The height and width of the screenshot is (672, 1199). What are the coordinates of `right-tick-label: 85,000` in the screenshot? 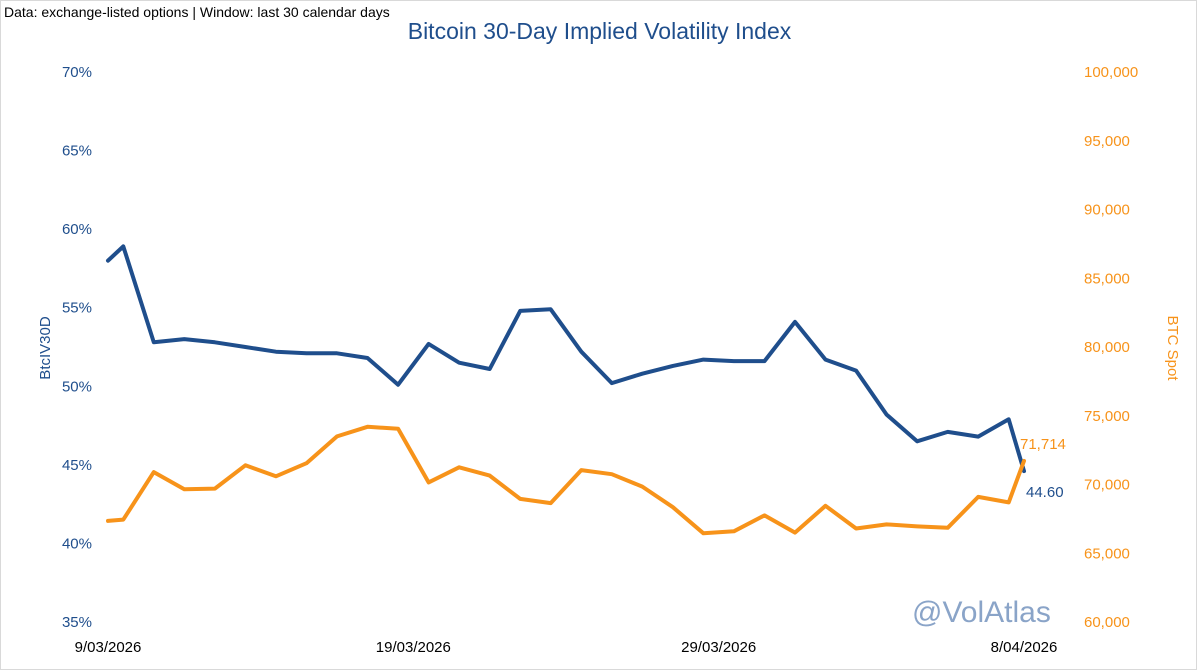 It's located at (1107, 278).